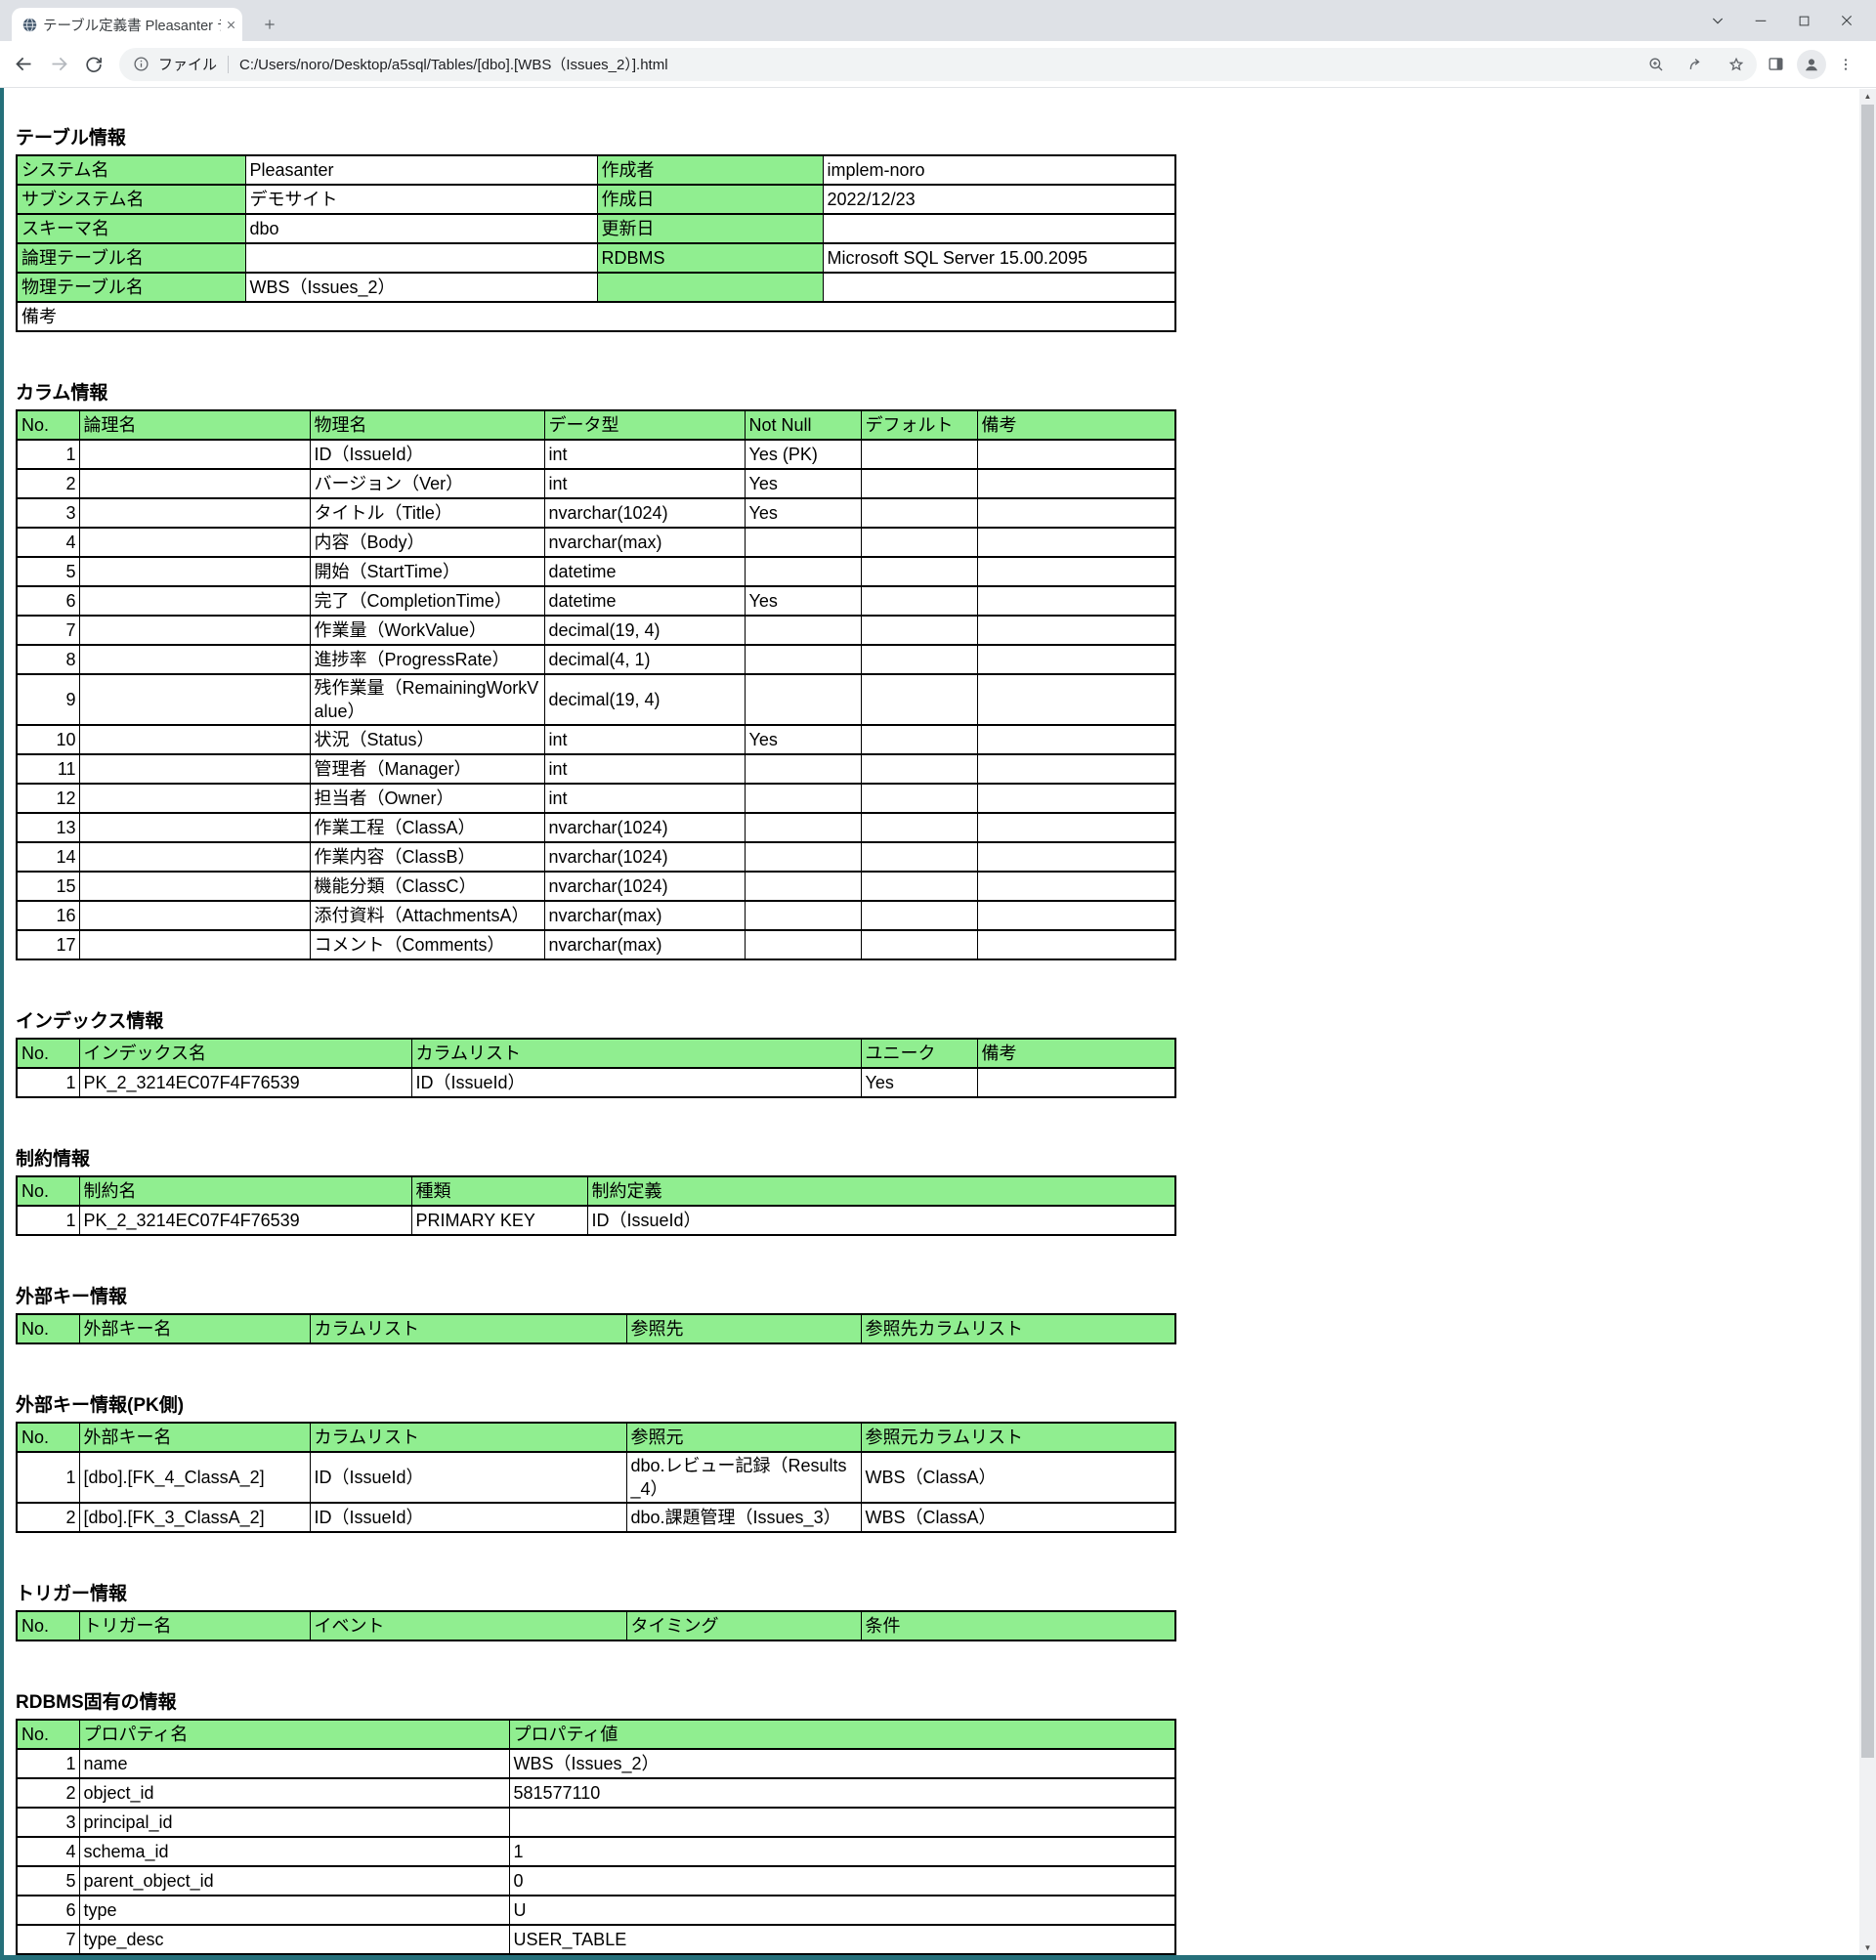  Describe the element at coordinates (427, 659) in the screenshot. I see `table-cell: 進捗率（ProgressRate）` at that location.